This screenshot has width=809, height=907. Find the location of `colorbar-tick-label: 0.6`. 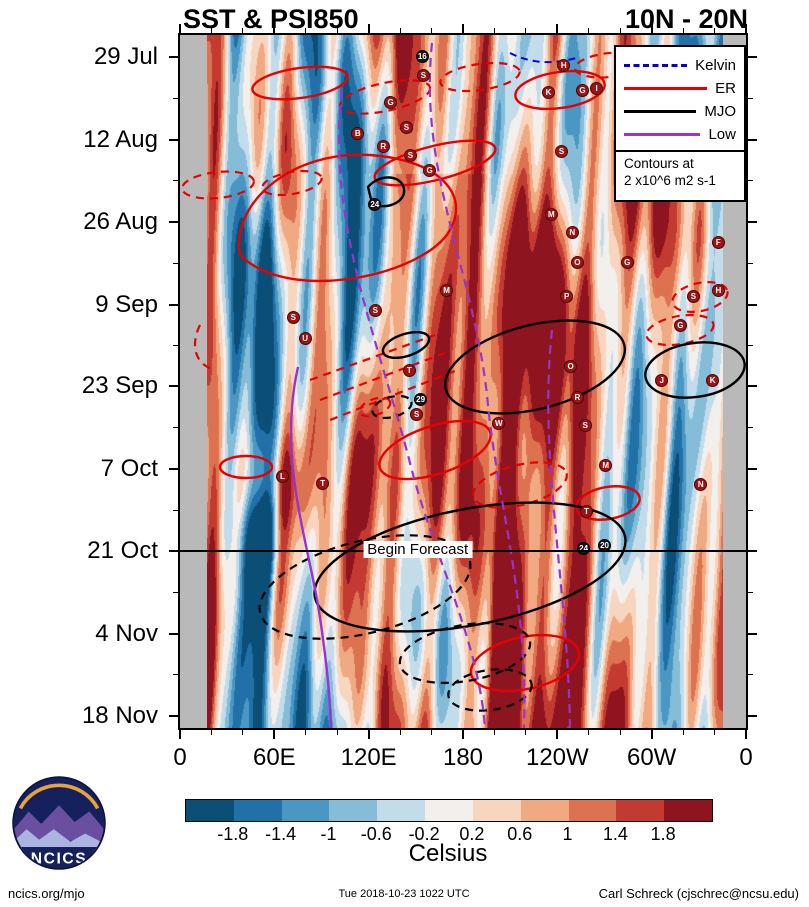

colorbar-tick-label: 0.6 is located at coordinates (520, 834).